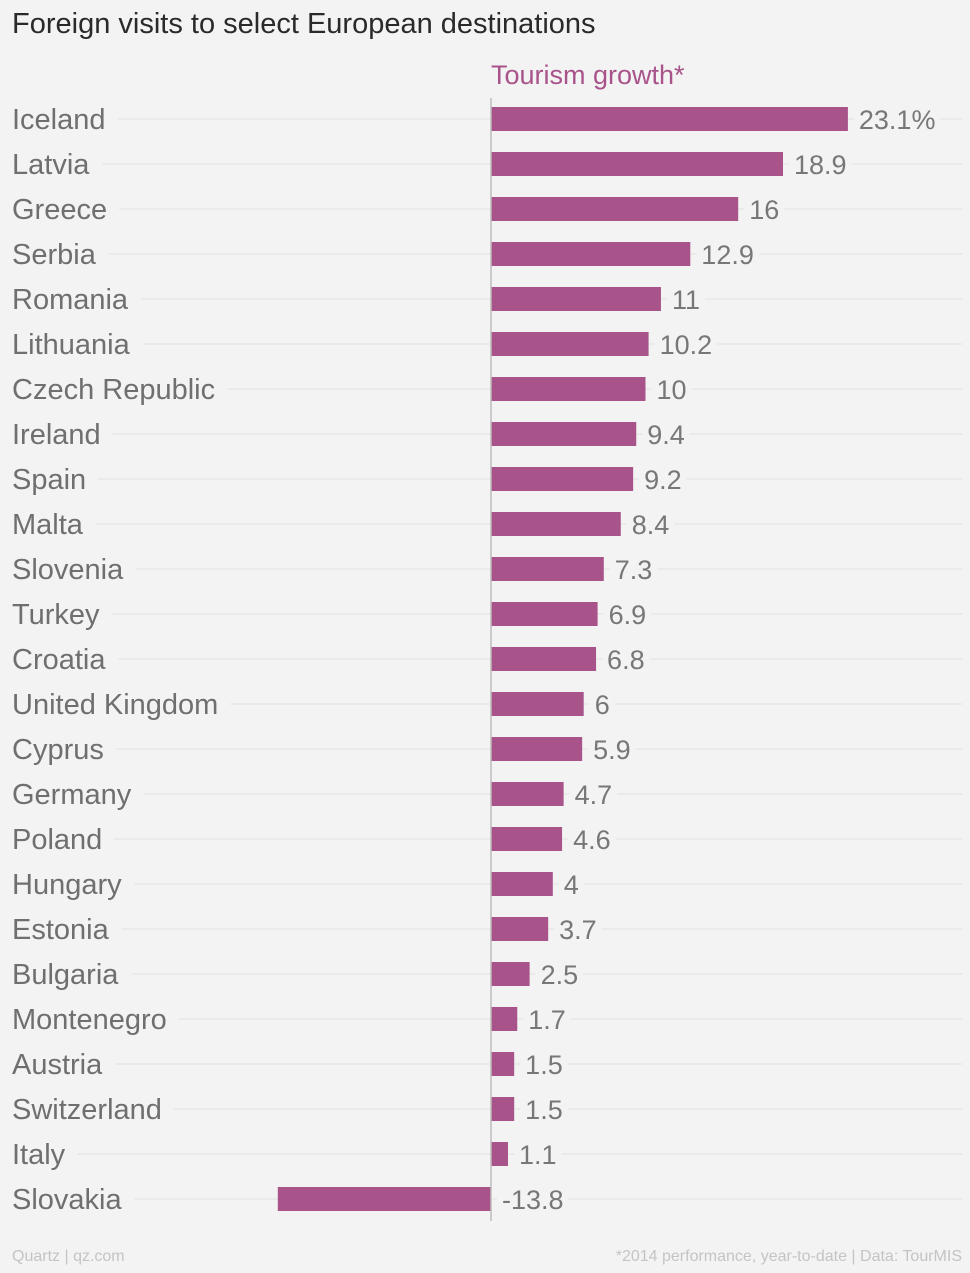 The height and width of the screenshot is (1273, 970). What do you see at coordinates (61, 930) in the screenshot?
I see `category-label: Estonia` at bounding box center [61, 930].